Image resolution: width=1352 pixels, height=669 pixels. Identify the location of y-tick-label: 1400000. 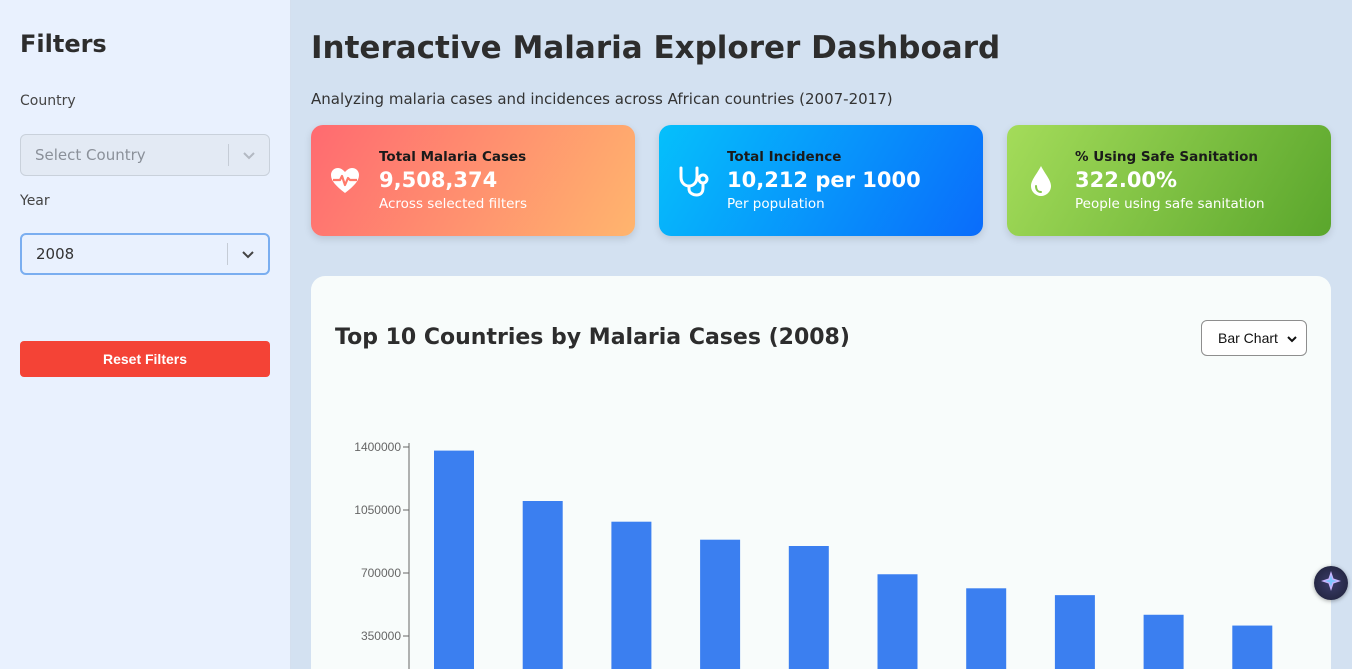
(377, 447).